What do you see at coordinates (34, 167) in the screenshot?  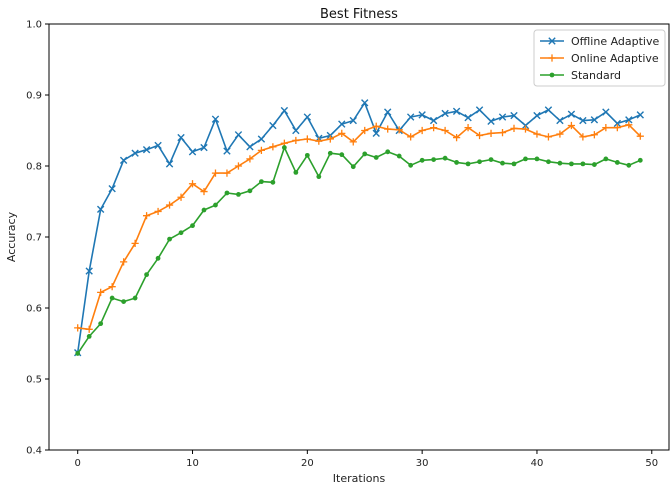 I see `y-tick-label: 0.8` at bounding box center [34, 167].